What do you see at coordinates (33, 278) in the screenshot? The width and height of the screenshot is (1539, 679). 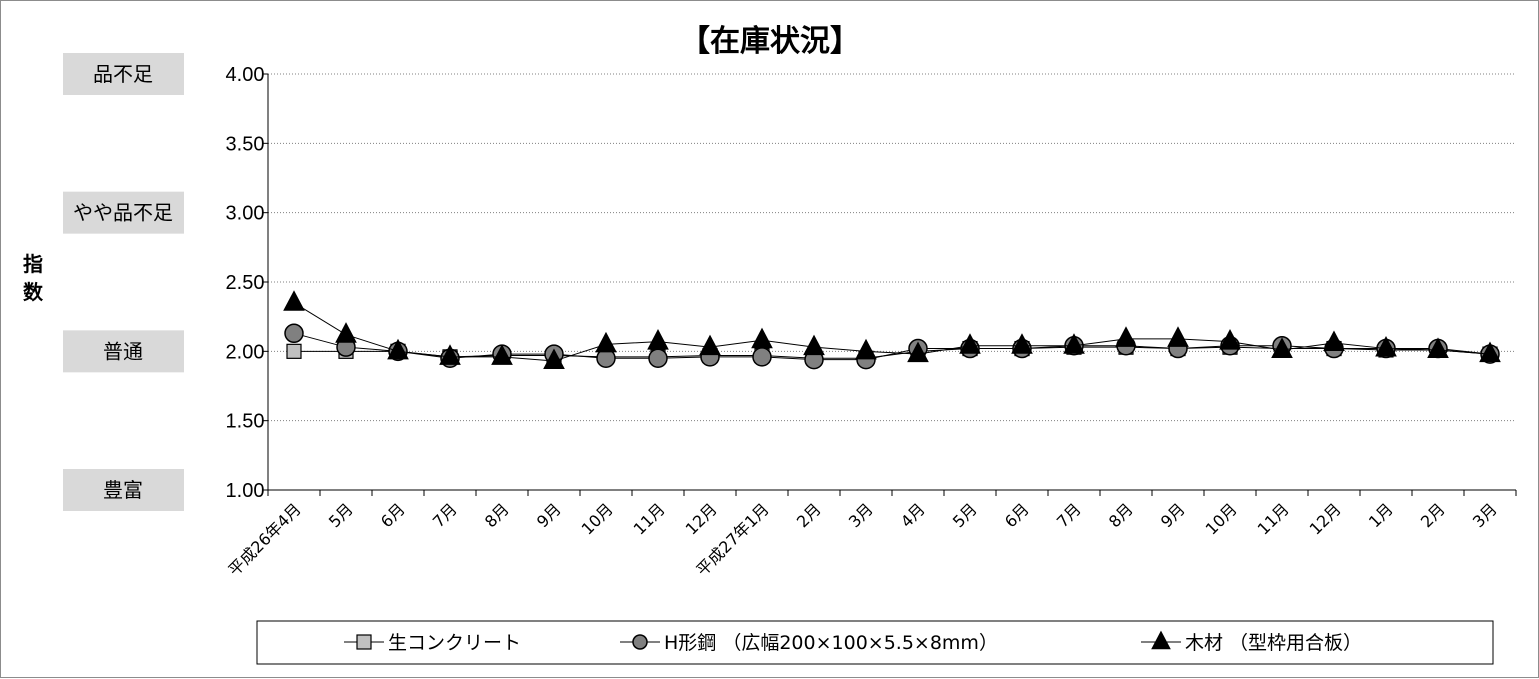 I see `y-axis-label: 指数` at bounding box center [33, 278].